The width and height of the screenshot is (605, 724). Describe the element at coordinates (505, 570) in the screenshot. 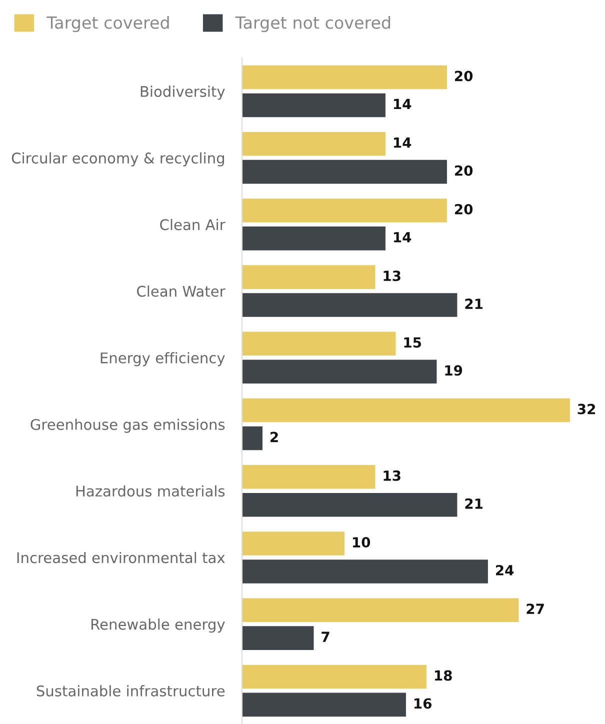

I see `data-label: 24` at that location.